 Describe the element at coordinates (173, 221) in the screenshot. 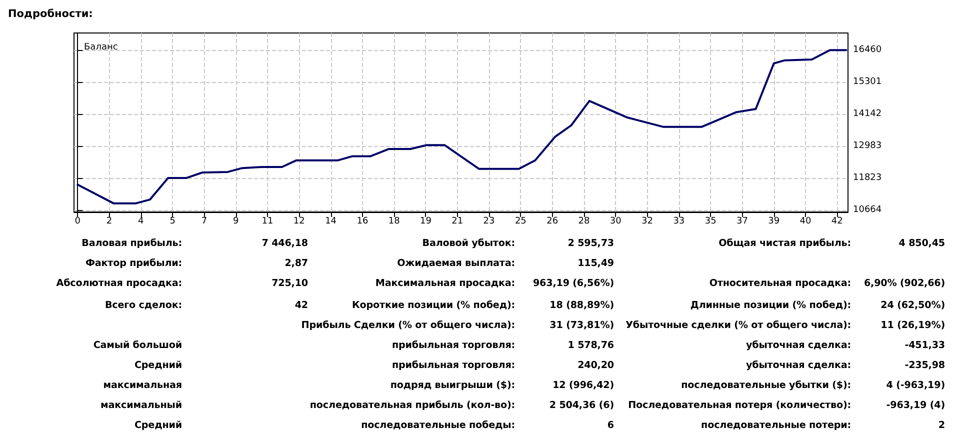

I see `x-tick-label: 5` at that location.